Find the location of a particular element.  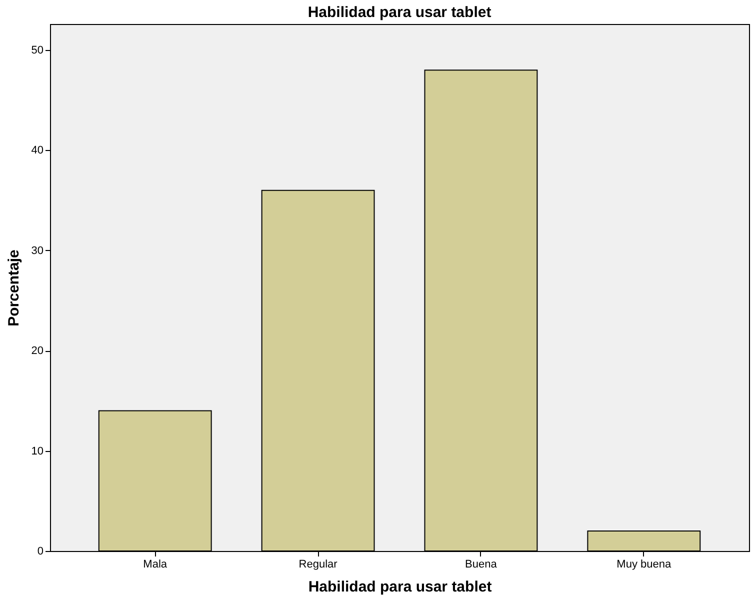

chart-title: Habilidad para usar tablet is located at coordinates (400, 12).